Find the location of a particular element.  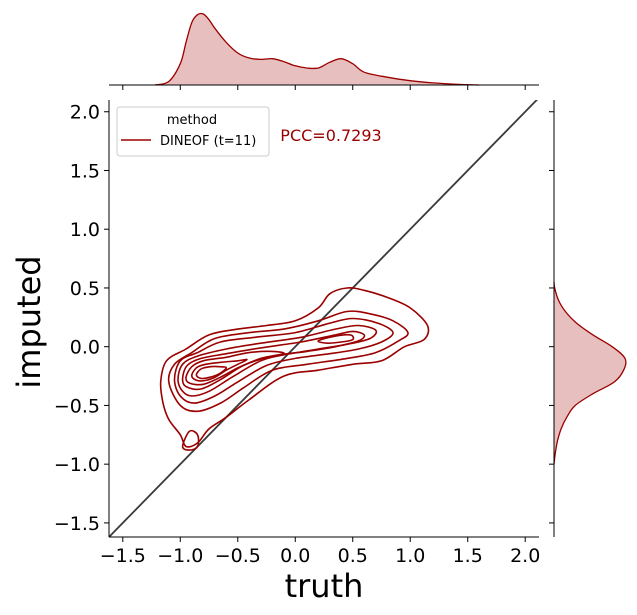

right-marginal-fill is located at coordinates (590, 373).